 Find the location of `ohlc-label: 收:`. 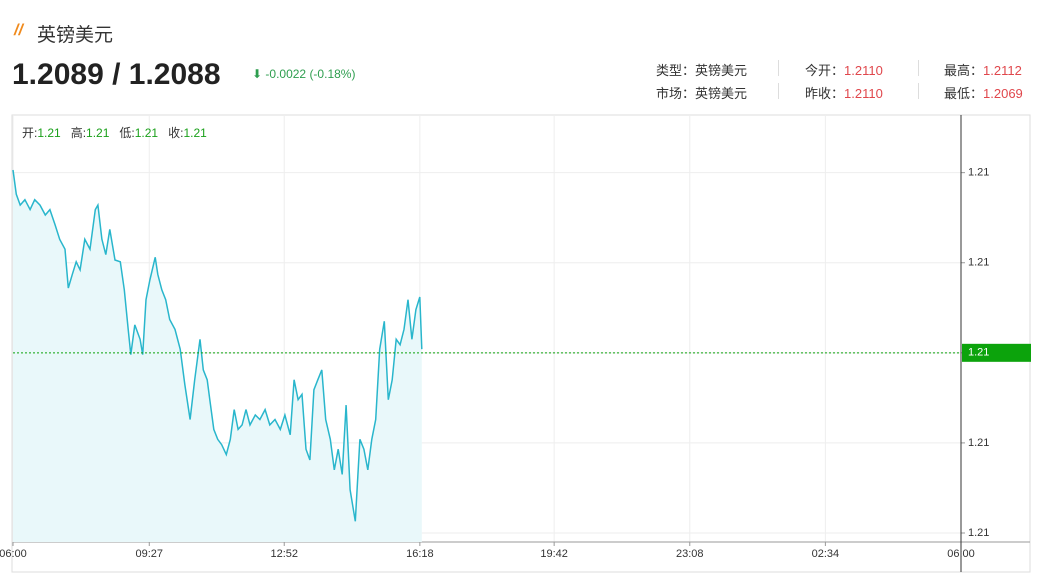

ohlc-label: 收: is located at coordinates (176, 133).